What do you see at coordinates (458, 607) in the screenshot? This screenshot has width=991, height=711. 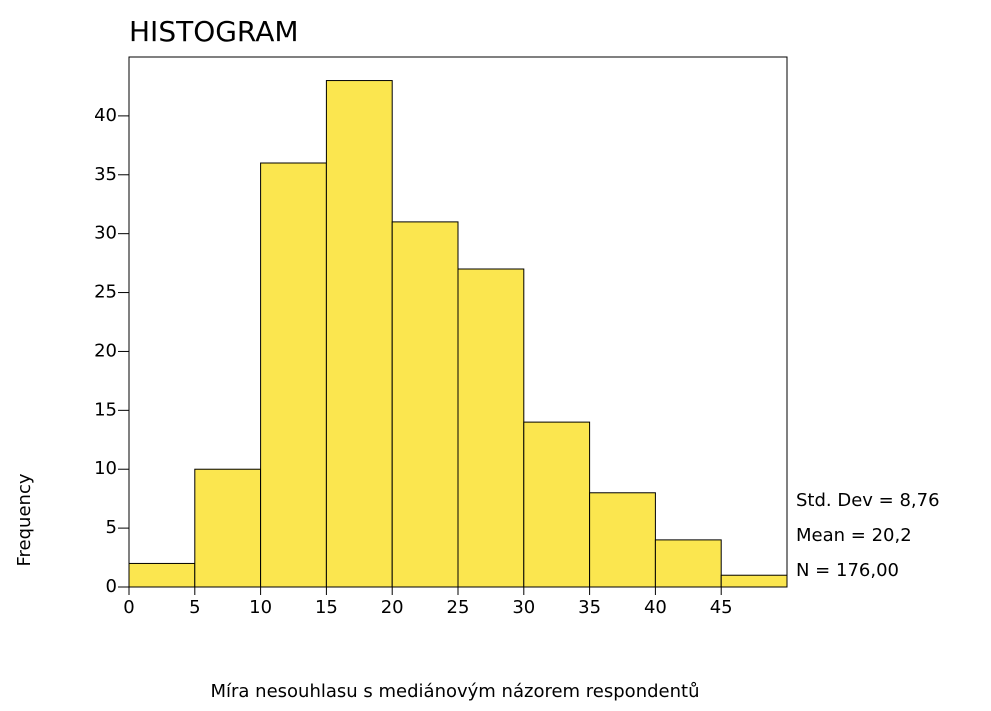 I see `x-tick-label: 25` at bounding box center [458, 607].